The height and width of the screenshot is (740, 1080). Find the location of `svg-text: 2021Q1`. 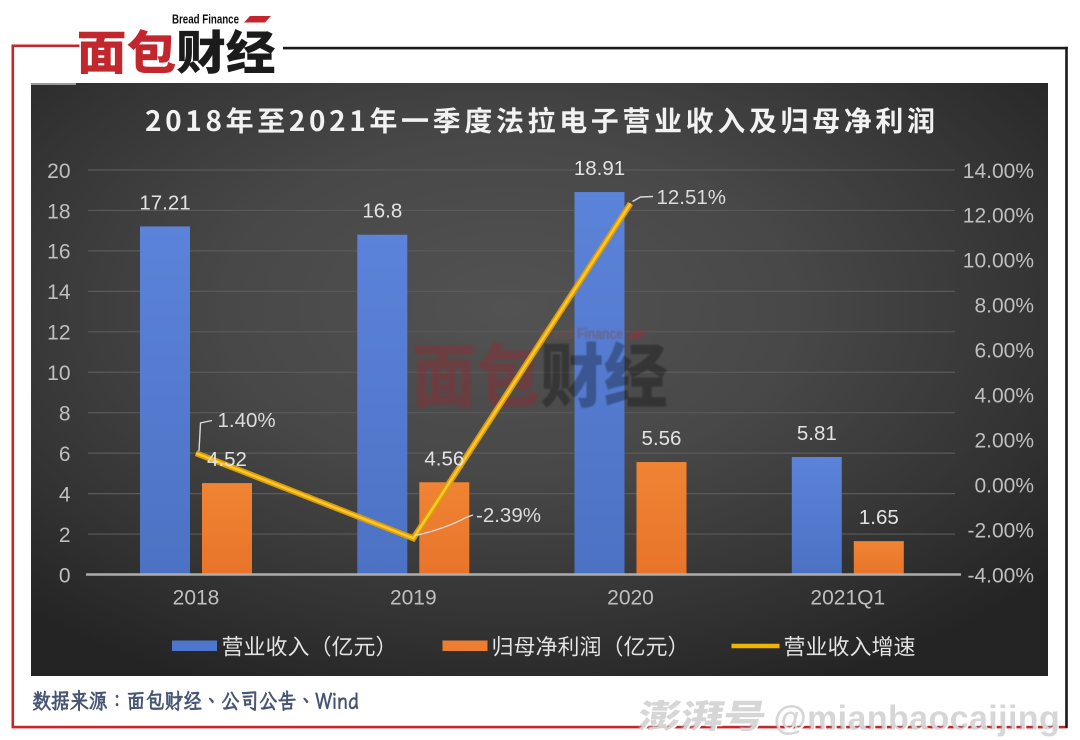

svg-text: 2021Q1 is located at coordinates (847, 598).